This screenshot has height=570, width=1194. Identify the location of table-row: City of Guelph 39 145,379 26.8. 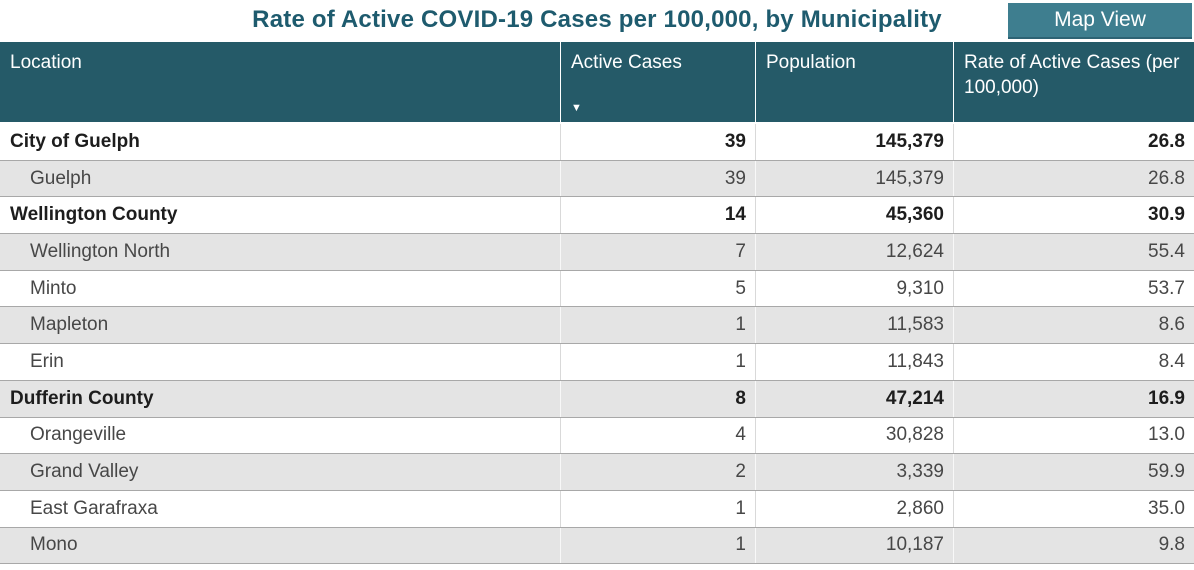
(597, 142).